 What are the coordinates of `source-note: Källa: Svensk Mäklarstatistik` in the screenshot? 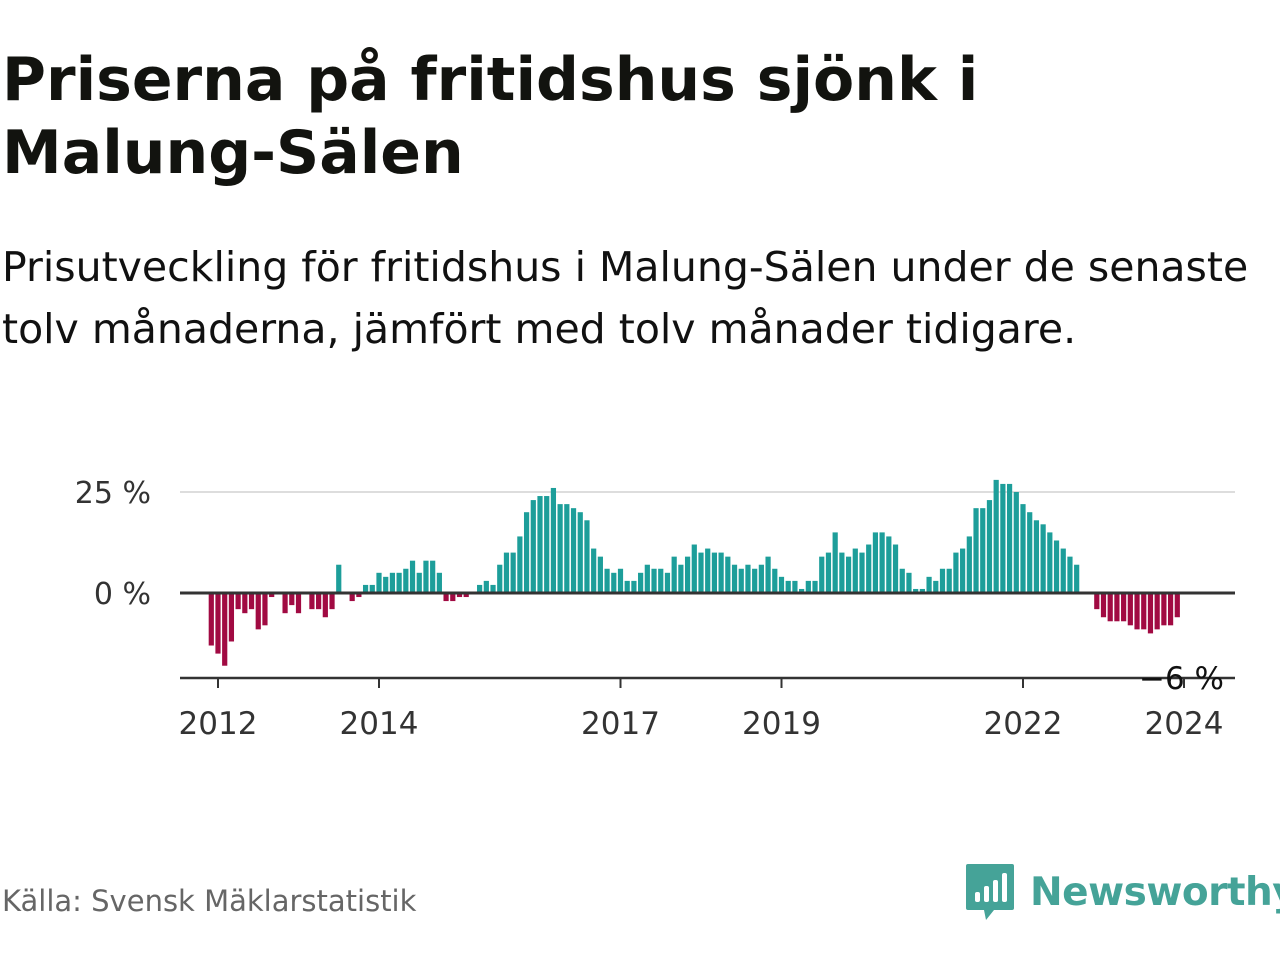 It's located at (209, 901).